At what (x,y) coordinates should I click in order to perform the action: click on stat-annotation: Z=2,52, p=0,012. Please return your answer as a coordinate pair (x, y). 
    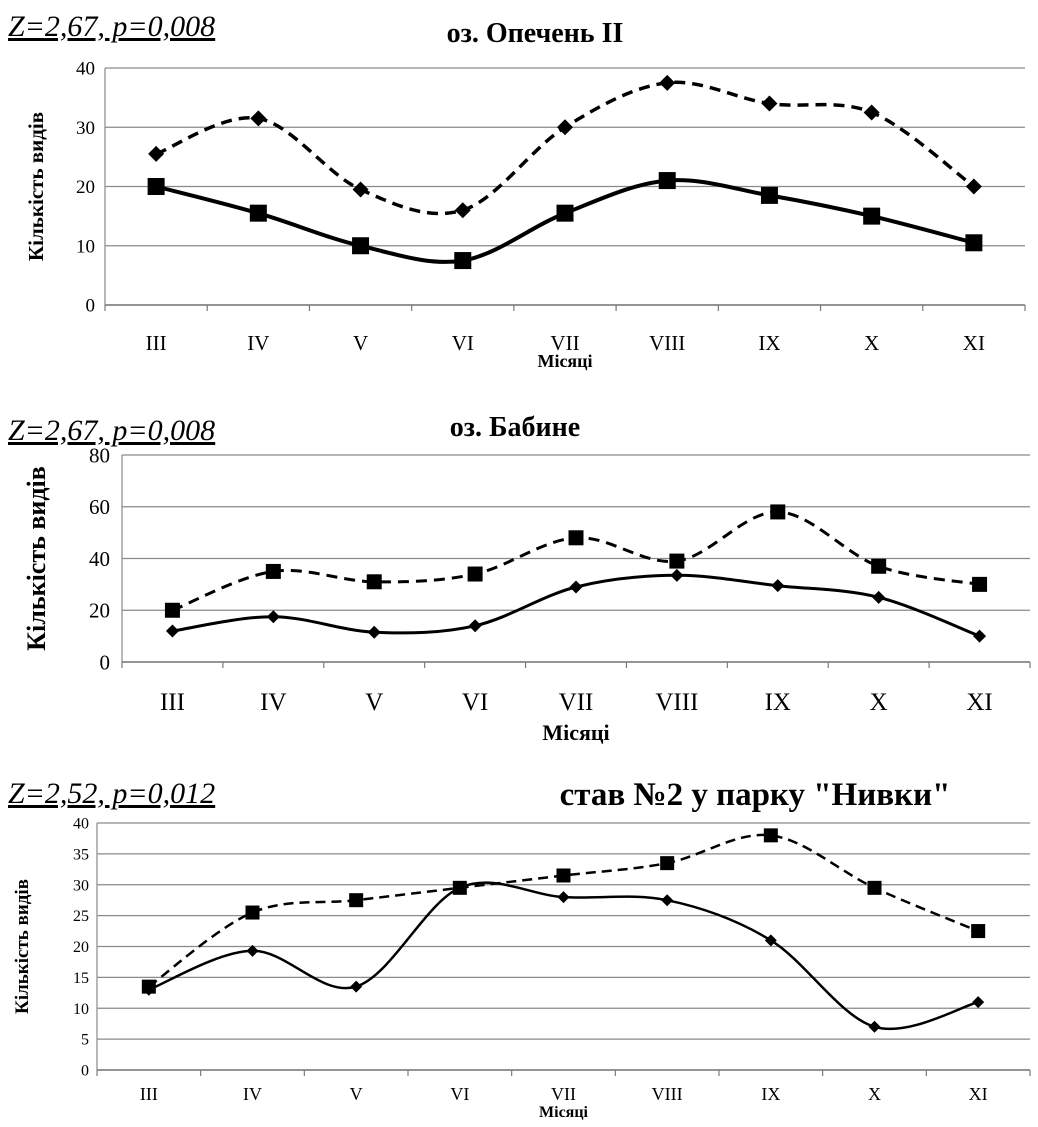
    Looking at the image, I should click on (111, 793).